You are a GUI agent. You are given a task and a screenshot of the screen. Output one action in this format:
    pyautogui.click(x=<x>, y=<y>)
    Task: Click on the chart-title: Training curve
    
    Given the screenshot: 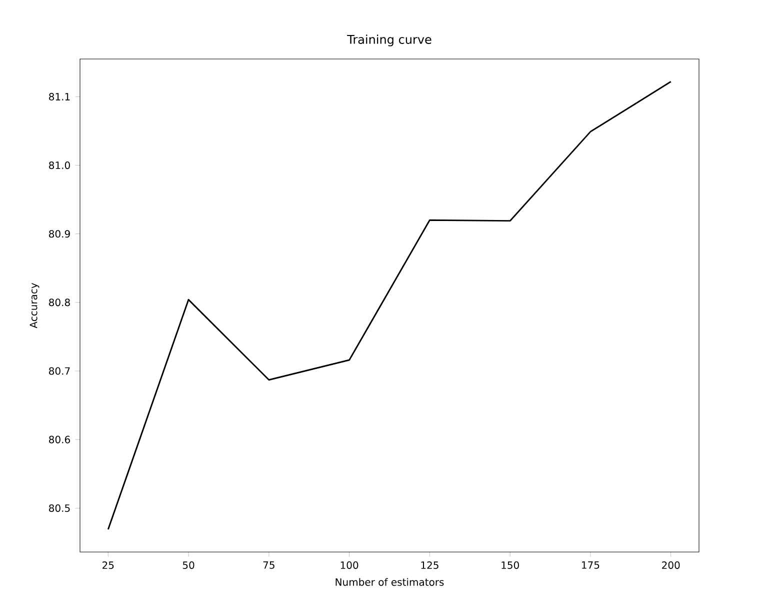 What is the action you would take?
    pyautogui.click(x=389, y=40)
    